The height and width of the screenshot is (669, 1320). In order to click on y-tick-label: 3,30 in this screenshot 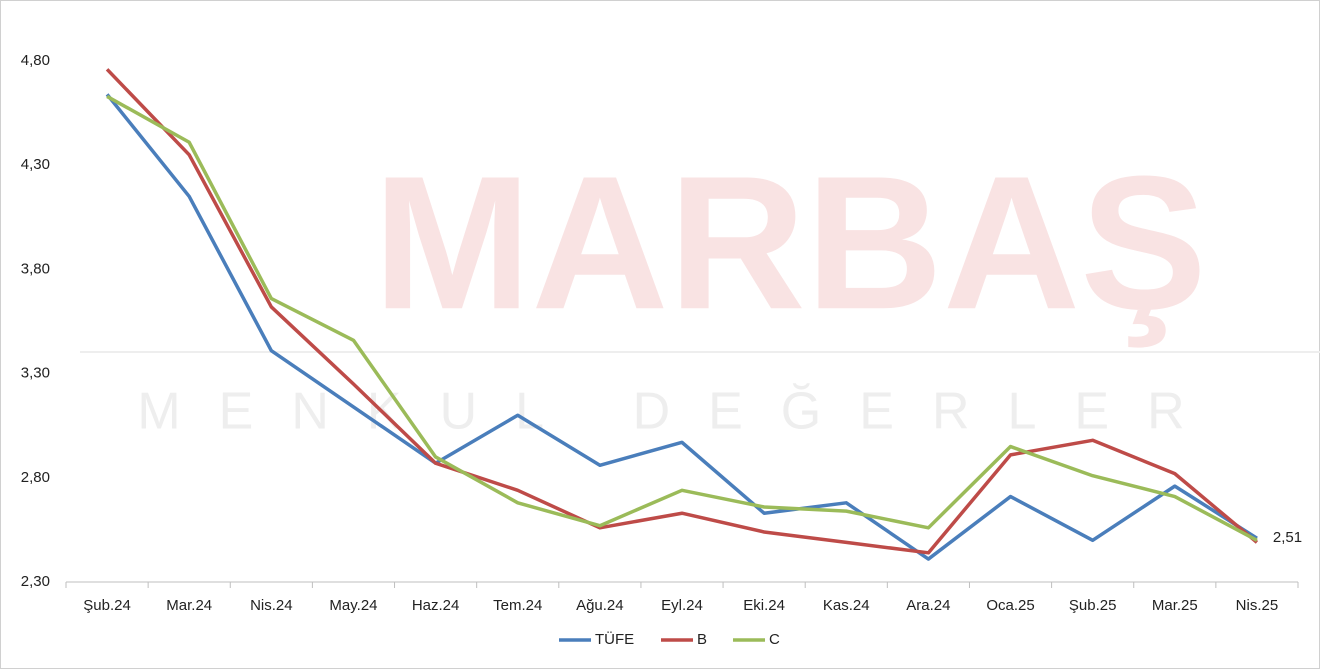, I will do `click(35, 373)`.